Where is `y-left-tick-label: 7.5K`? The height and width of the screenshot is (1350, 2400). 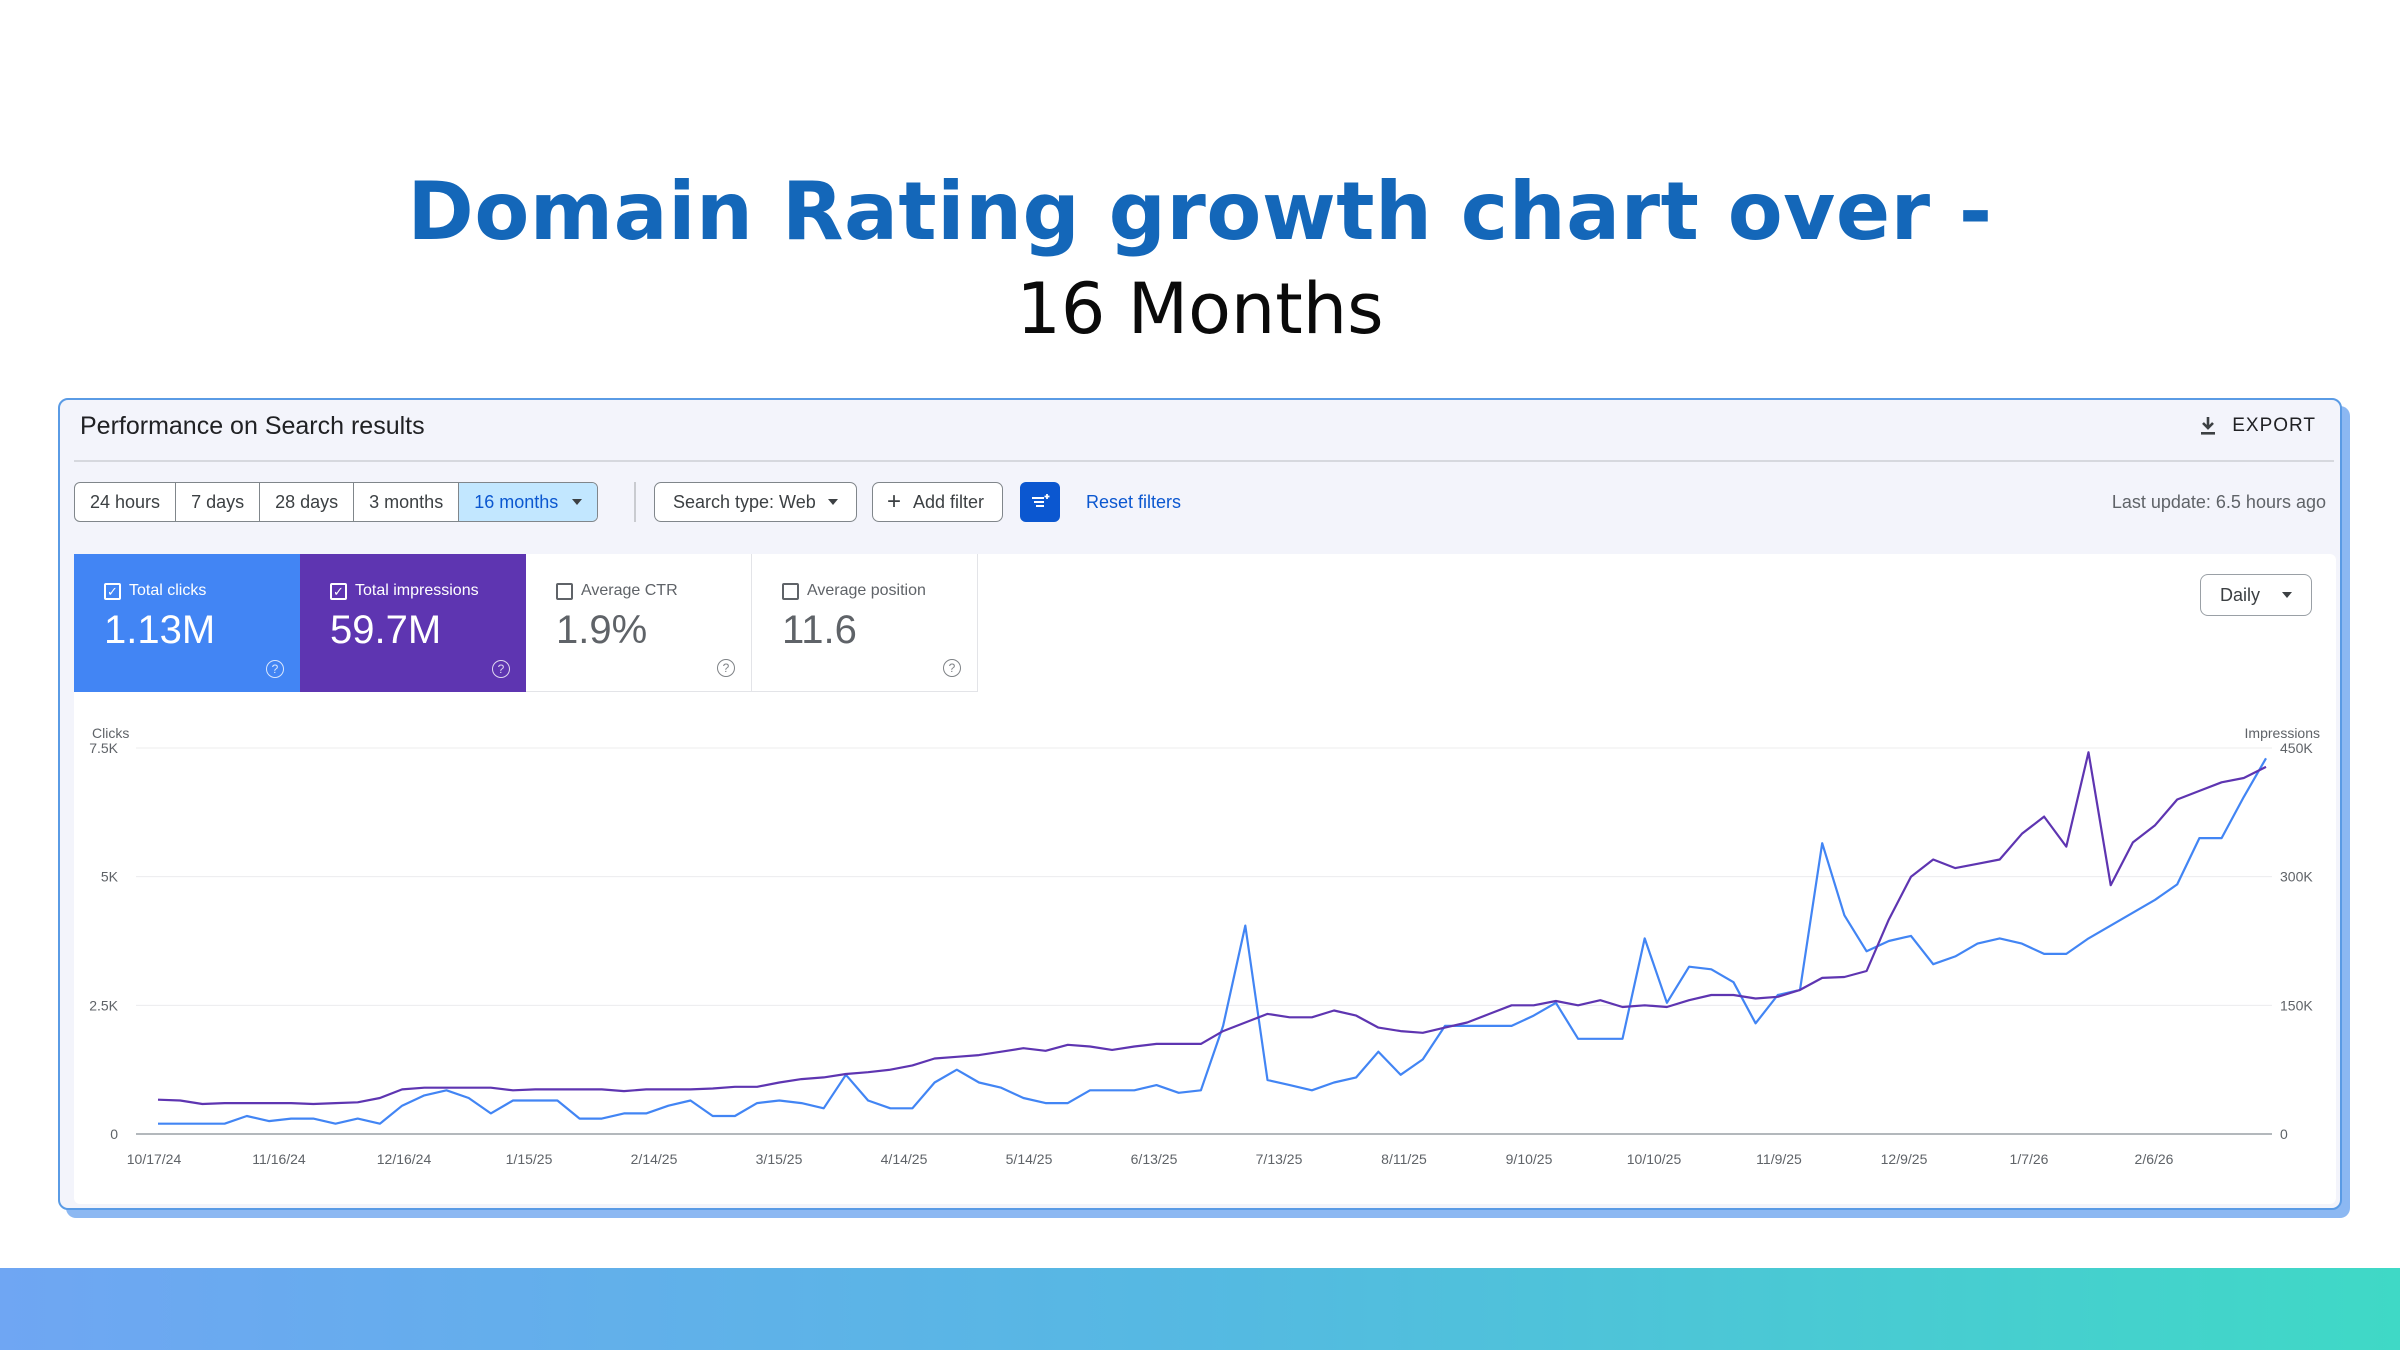
y-left-tick-label: 7.5K is located at coordinates (103, 748).